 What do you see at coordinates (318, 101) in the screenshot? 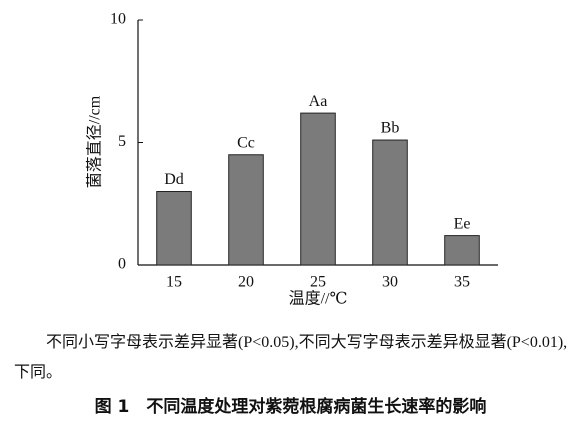
I see `significance-label: Aa` at bounding box center [318, 101].